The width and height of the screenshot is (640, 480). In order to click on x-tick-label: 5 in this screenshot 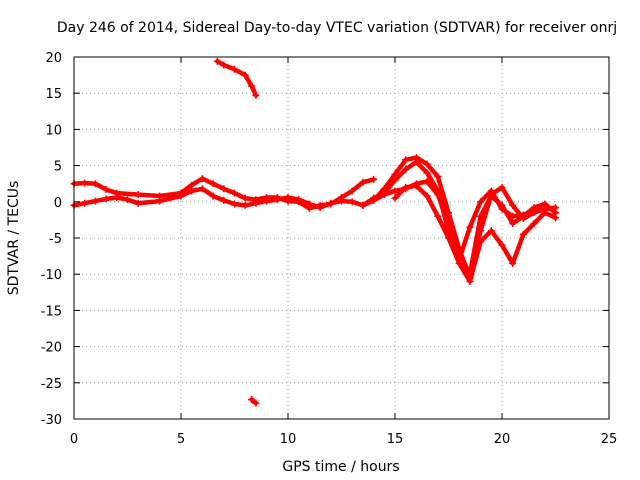, I will do `click(181, 439)`.